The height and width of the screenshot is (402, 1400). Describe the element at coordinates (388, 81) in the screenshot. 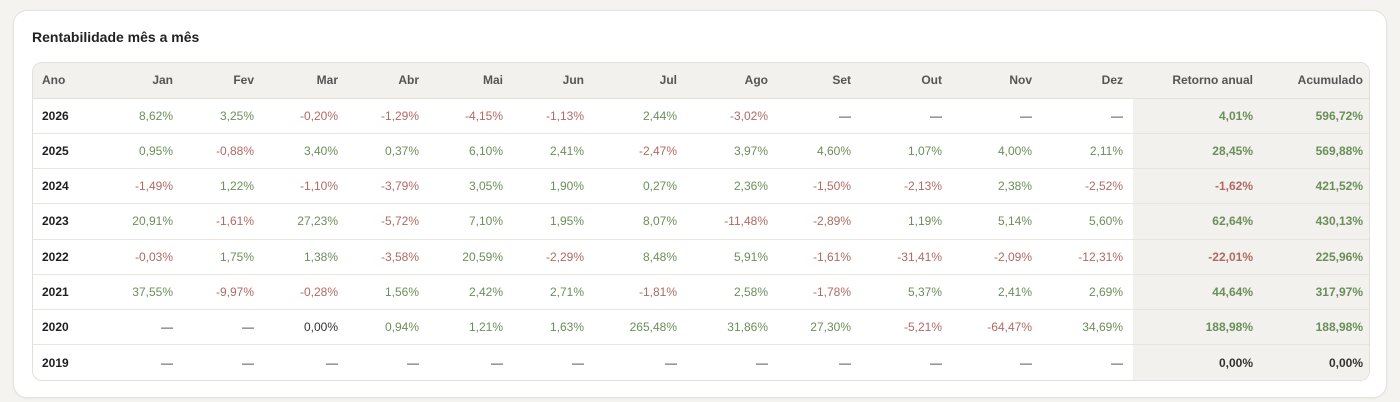

I see `column-header-abr: Abr` at that location.